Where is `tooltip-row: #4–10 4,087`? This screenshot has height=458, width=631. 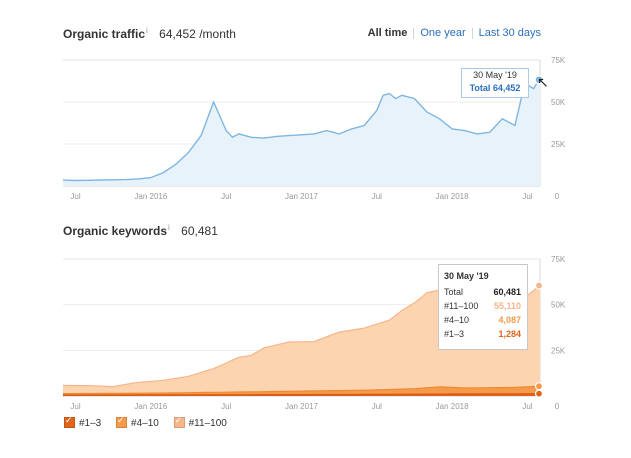
tooltip-row: #4–10 4,087 is located at coordinates (483, 320).